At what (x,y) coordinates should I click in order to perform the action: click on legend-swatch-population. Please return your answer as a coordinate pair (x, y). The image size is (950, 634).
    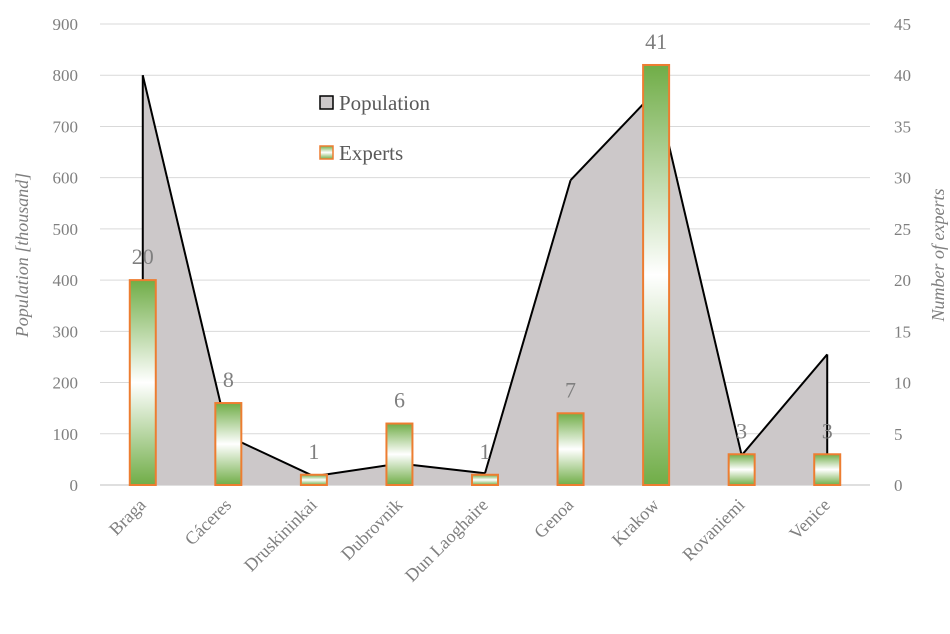
    Looking at the image, I should click on (326, 102).